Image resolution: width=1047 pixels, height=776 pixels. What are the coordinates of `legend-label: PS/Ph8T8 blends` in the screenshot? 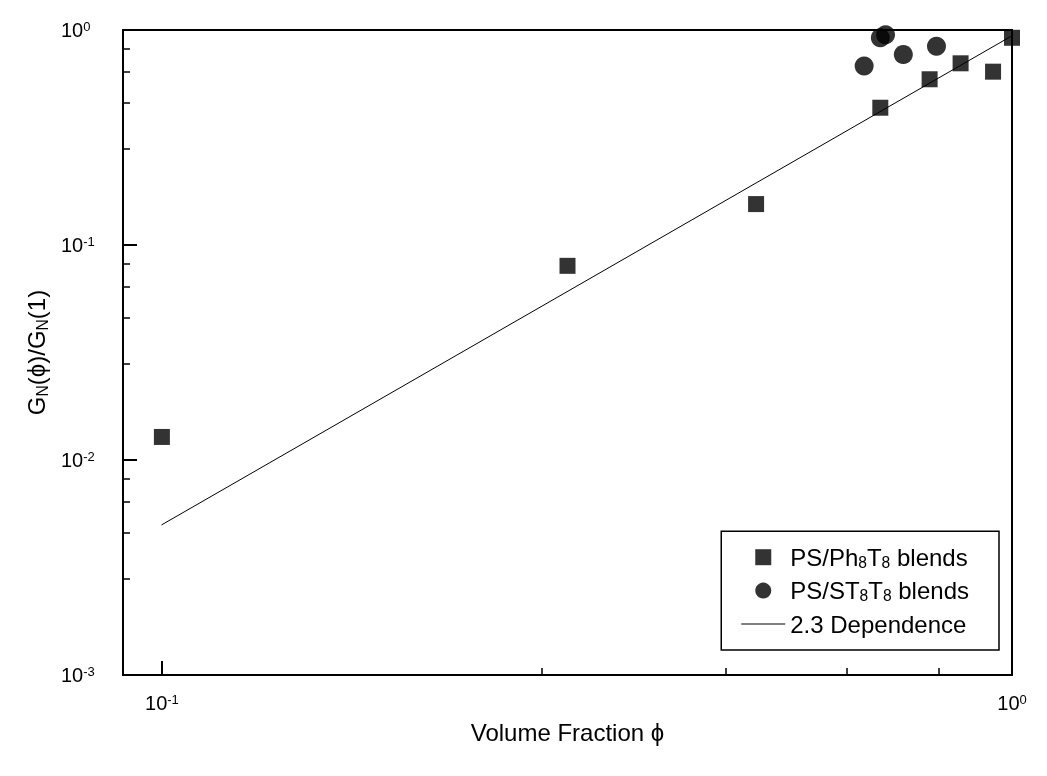 It's located at (879, 557).